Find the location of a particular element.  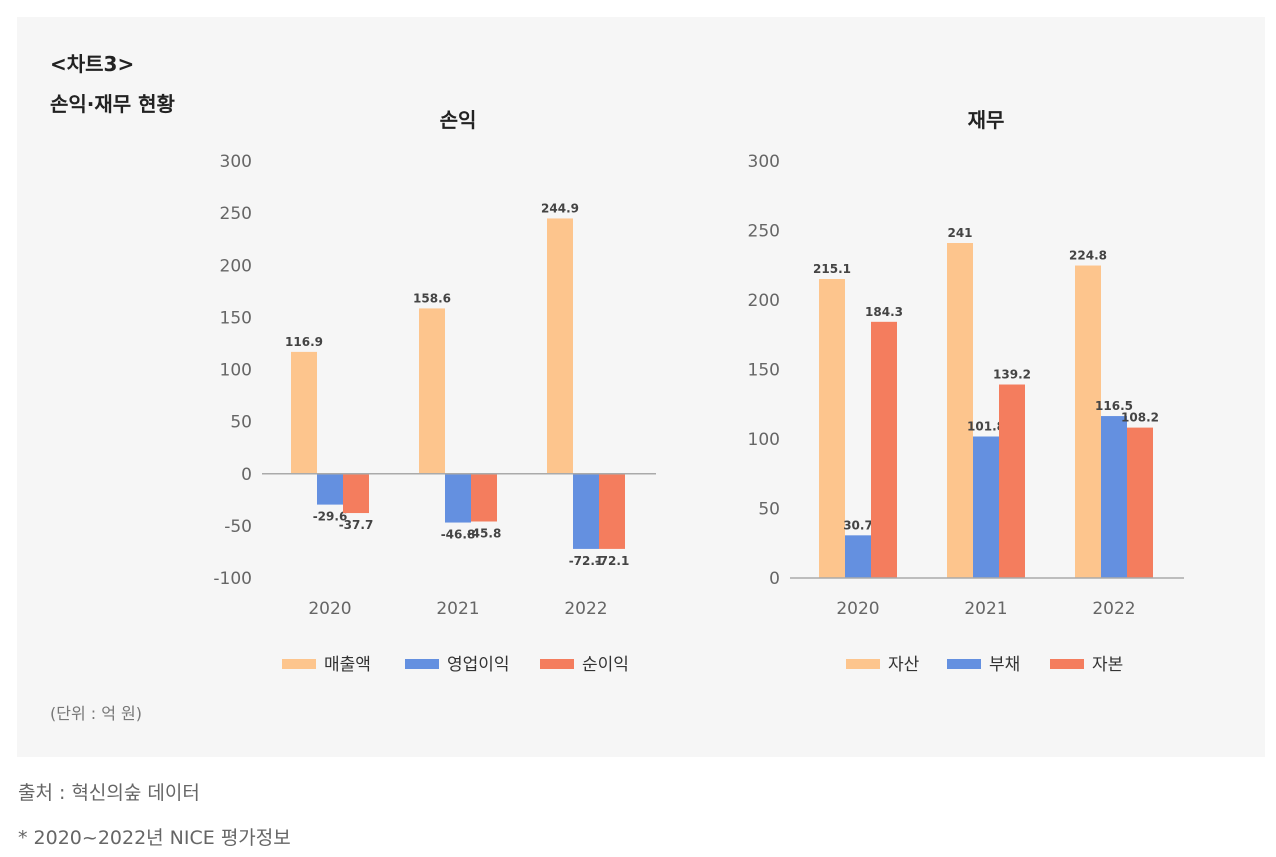

finance-legend-label: 부채 is located at coordinates (1004, 665).